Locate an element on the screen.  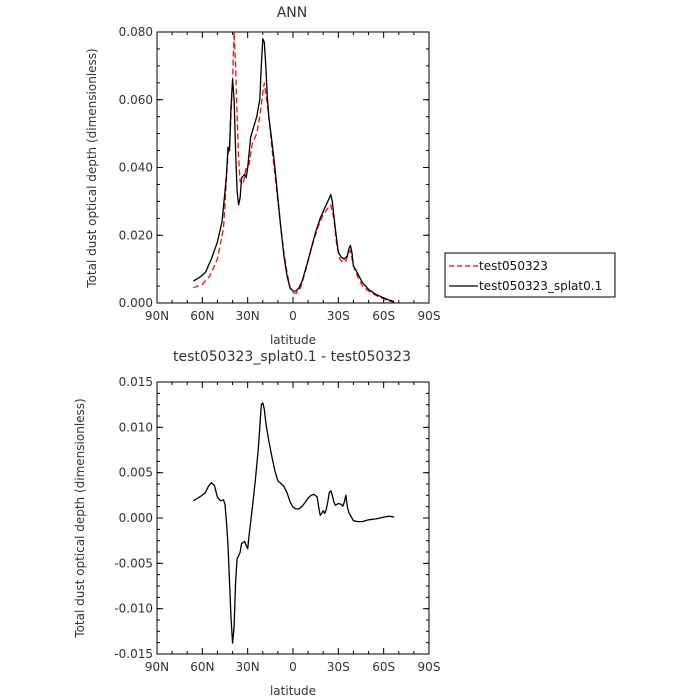
bottom-x-tick-label: 60S is located at coordinates (383, 667).